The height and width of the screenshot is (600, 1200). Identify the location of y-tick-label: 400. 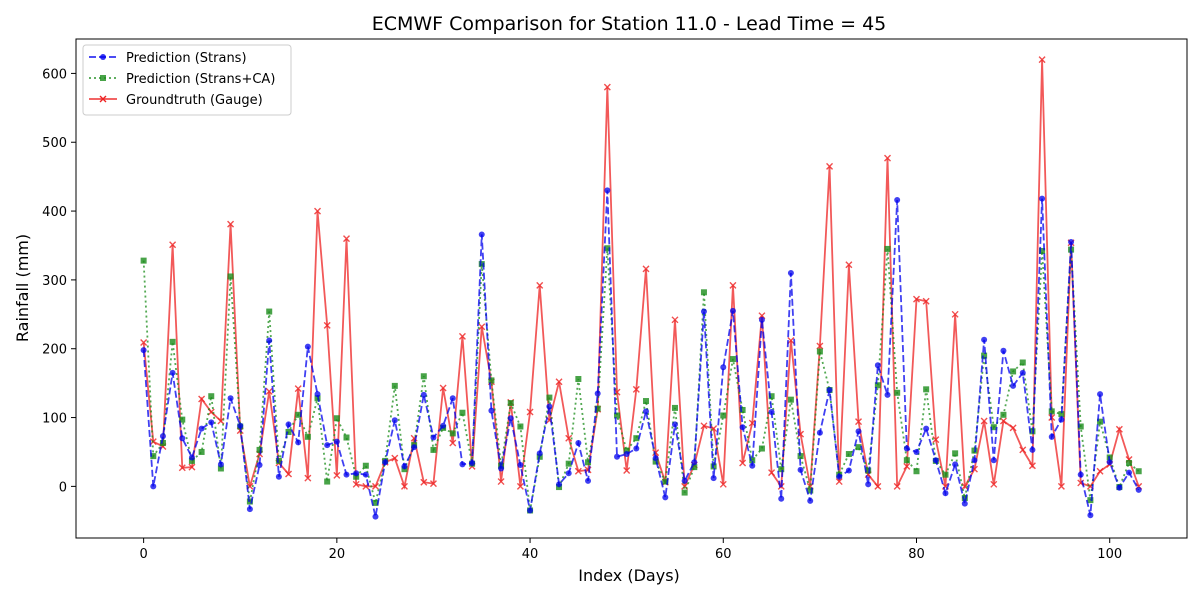
(54, 212).